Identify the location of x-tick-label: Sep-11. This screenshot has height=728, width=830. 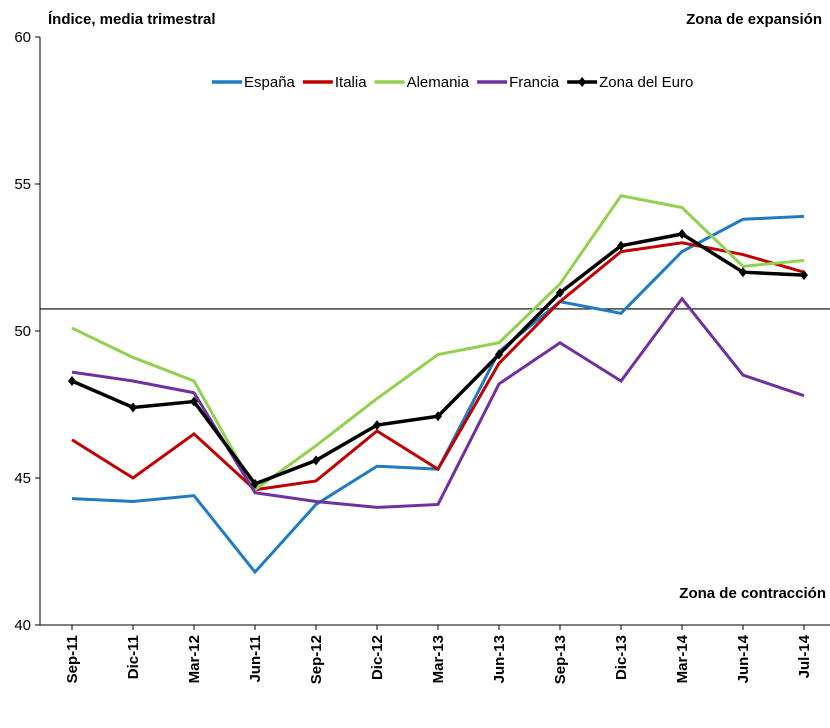
(72, 659).